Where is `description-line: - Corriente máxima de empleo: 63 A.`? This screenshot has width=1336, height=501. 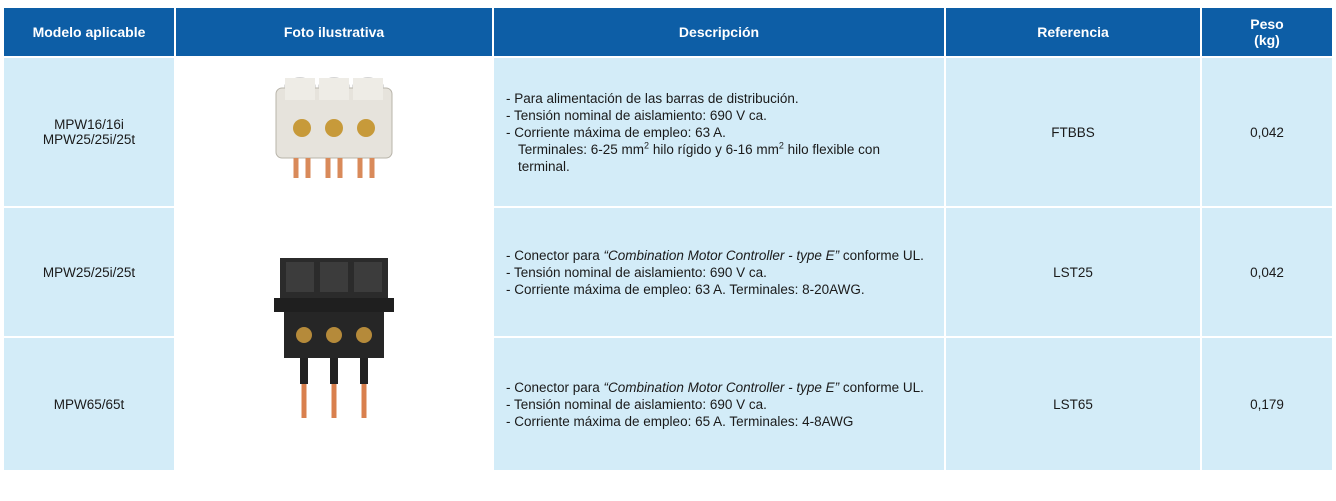
description-line: - Corriente máxima de empleo: 63 A. is located at coordinates (616, 132).